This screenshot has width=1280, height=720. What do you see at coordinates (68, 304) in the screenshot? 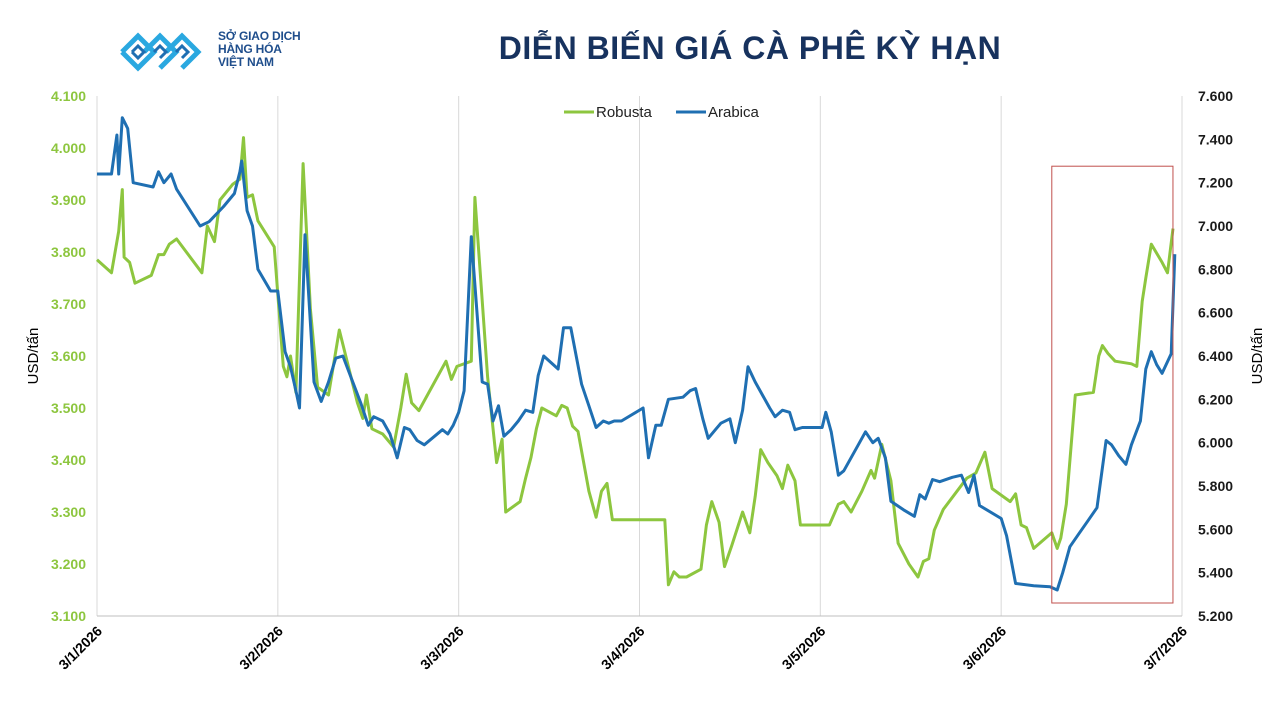
I see `left-tick-label: 3.700` at bounding box center [68, 304].